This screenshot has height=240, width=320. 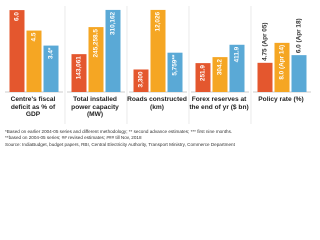 I want to click on value-label: 4.5, so click(x=34, y=36).